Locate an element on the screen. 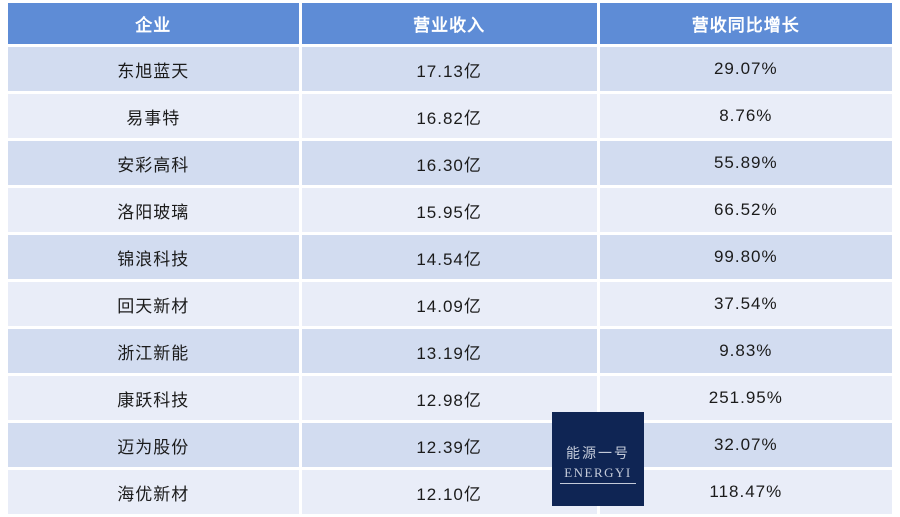 Image resolution: width=900 pixels, height=517 pixels. cell-revenue: 15.95亿 is located at coordinates (449, 210).